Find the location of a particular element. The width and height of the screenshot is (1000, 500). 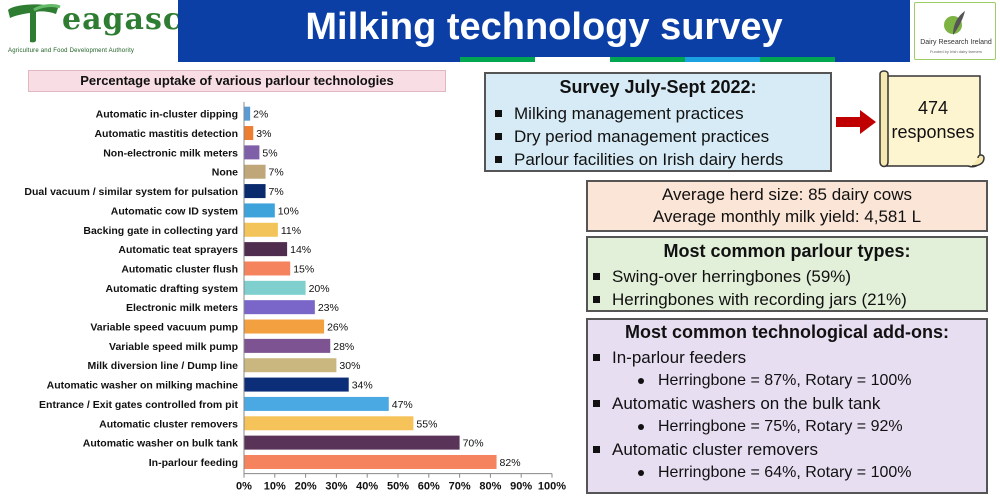

x-tick-label: 10% is located at coordinates (275, 487).